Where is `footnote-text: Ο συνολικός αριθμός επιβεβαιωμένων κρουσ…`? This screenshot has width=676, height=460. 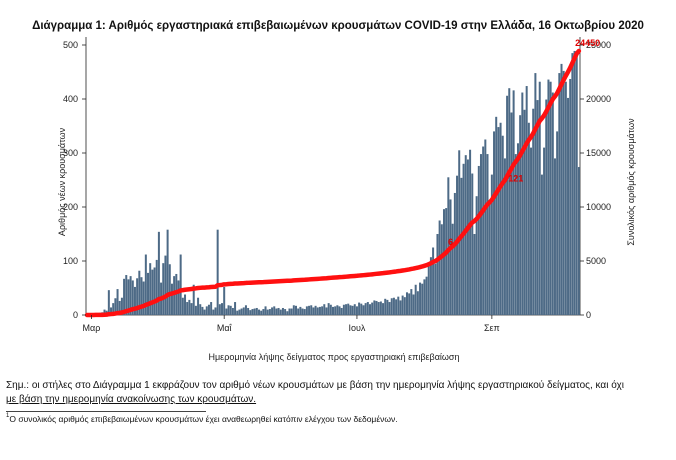 footnote-text: Ο συνολικός αριθμός επιβεβαιωμένων κρουσ… is located at coordinates (203, 419).